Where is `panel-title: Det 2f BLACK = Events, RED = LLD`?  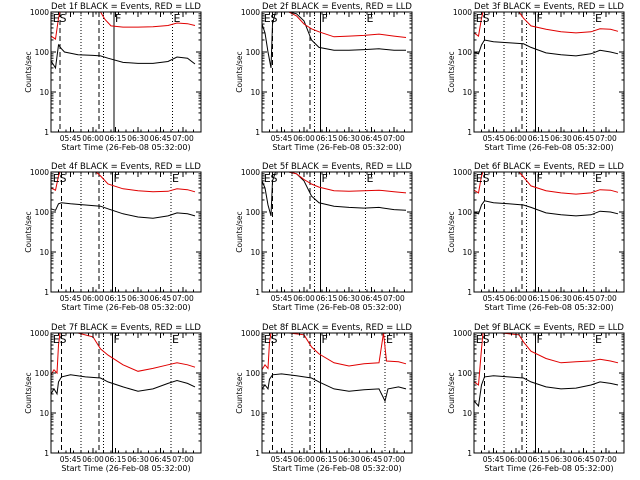
panel-title: Det 2f BLACK = Events, RED = LLD is located at coordinates (337, 7).